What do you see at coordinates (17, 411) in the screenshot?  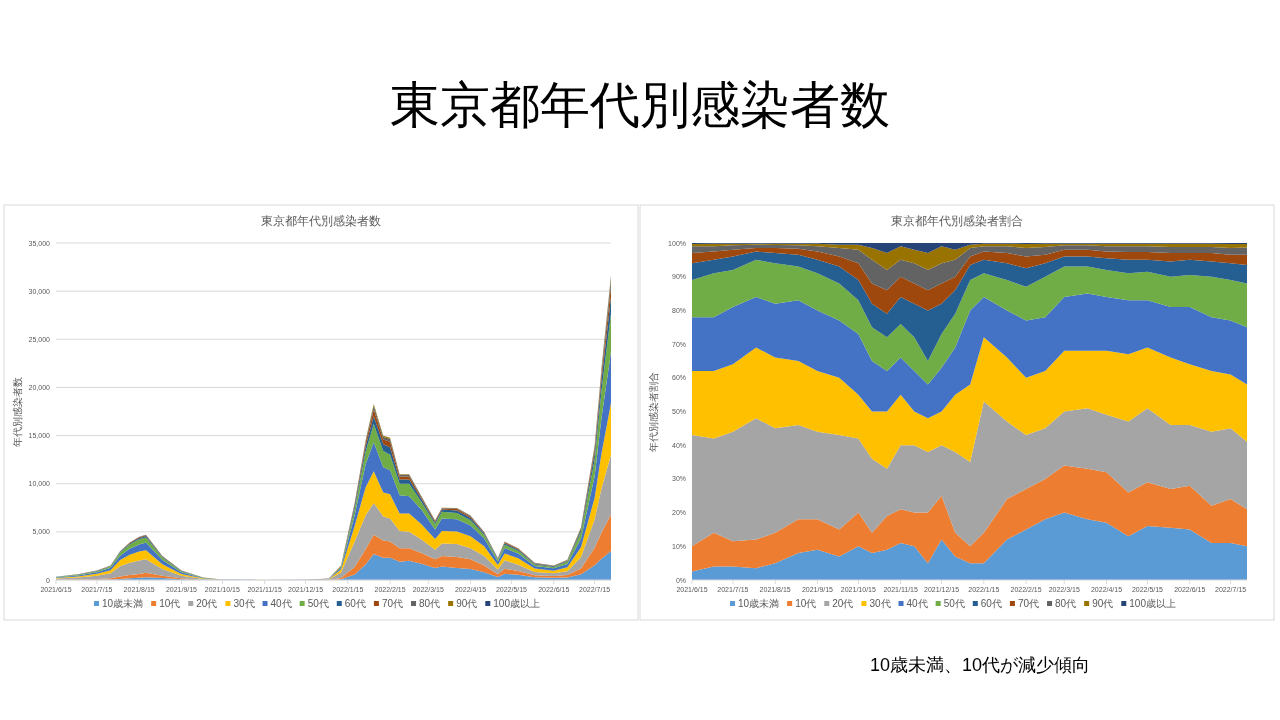 I see `ylabel: 年代別感染者数` at bounding box center [17, 411].